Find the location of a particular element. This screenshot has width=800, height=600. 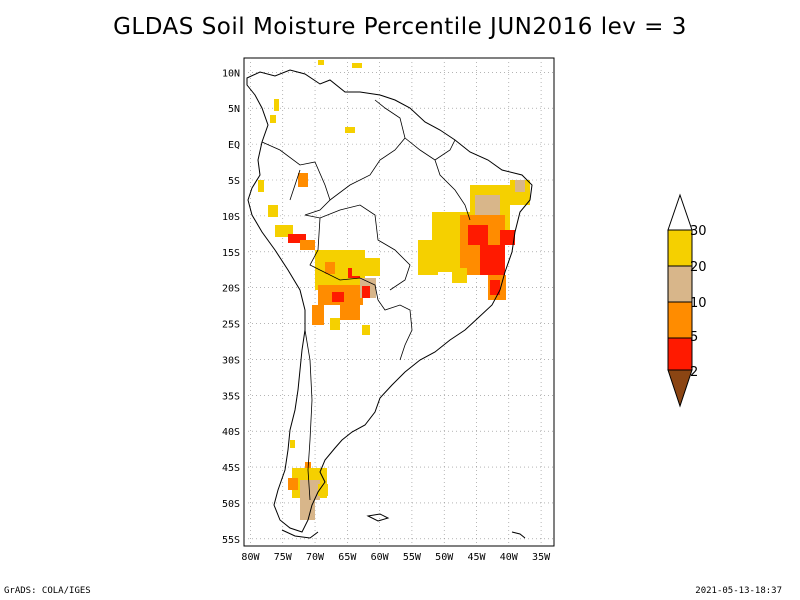

lon-tick-label: 80W is located at coordinates (250, 557).